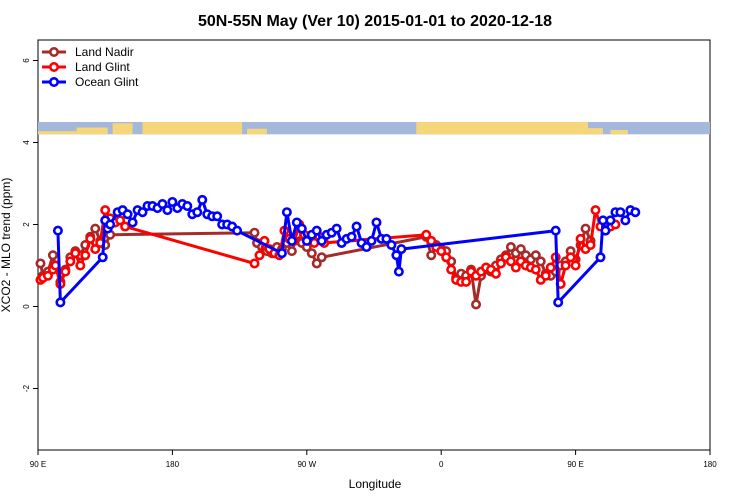 The image size is (750, 500). What do you see at coordinates (373, 459) in the screenshot?
I see `x-axis: 90 E 180 90 W 0 90 E 180` at bounding box center [373, 459].